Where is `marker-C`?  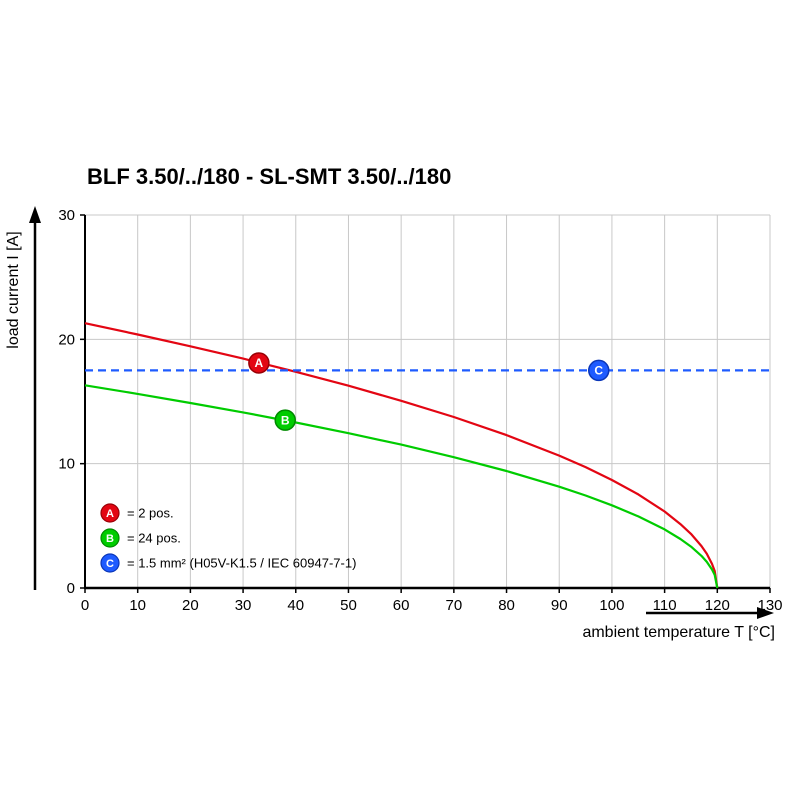 marker-C is located at coordinates (599, 370).